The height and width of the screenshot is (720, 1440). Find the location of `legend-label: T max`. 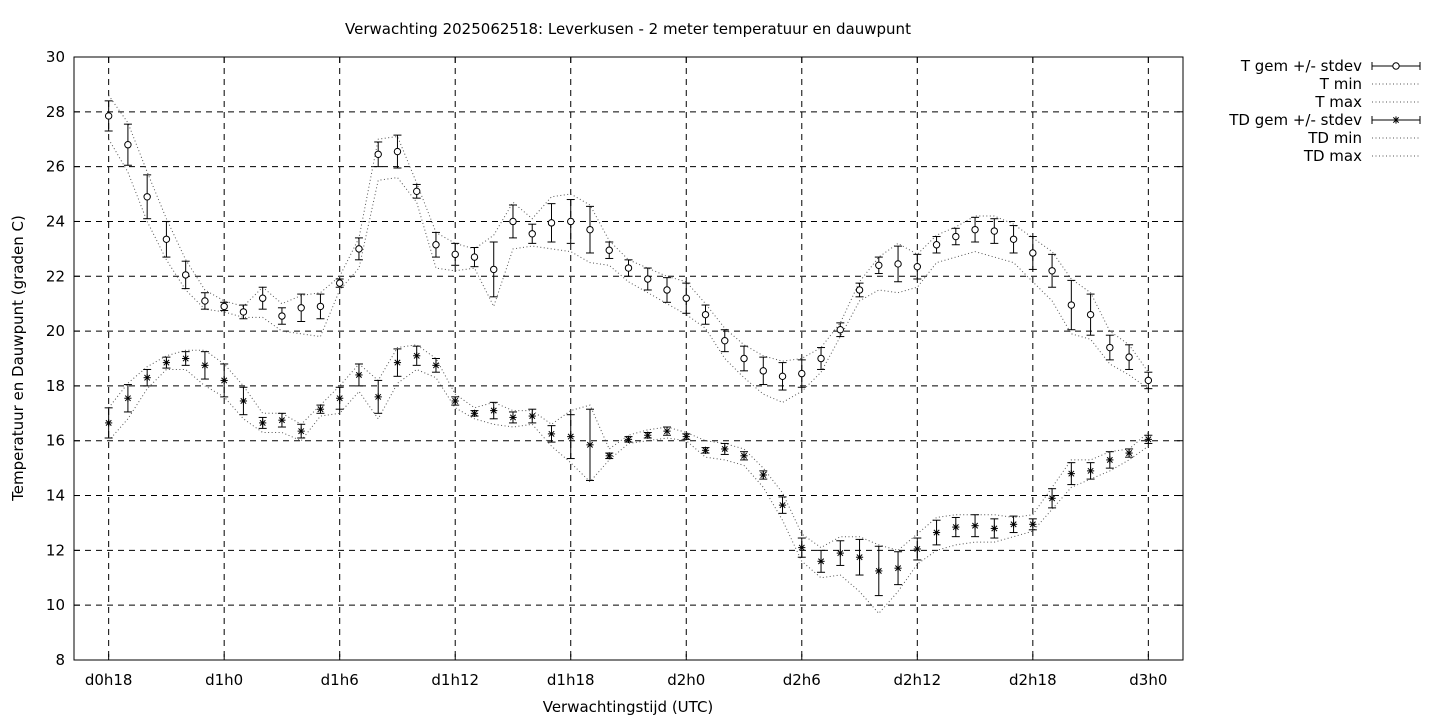

legend-label: T max is located at coordinates (1338, 102).